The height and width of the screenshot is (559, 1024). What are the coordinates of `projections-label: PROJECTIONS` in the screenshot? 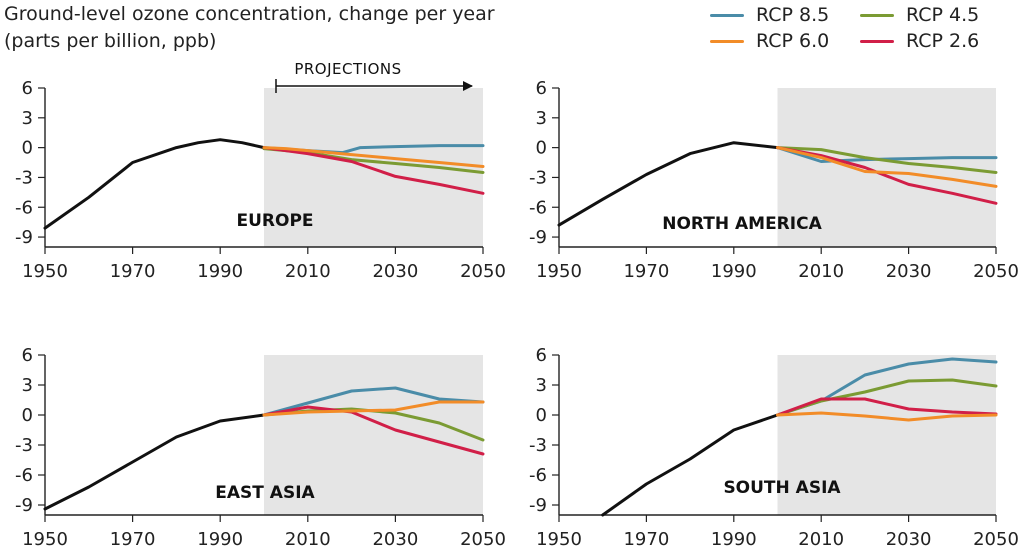 It's located at (347, 69).